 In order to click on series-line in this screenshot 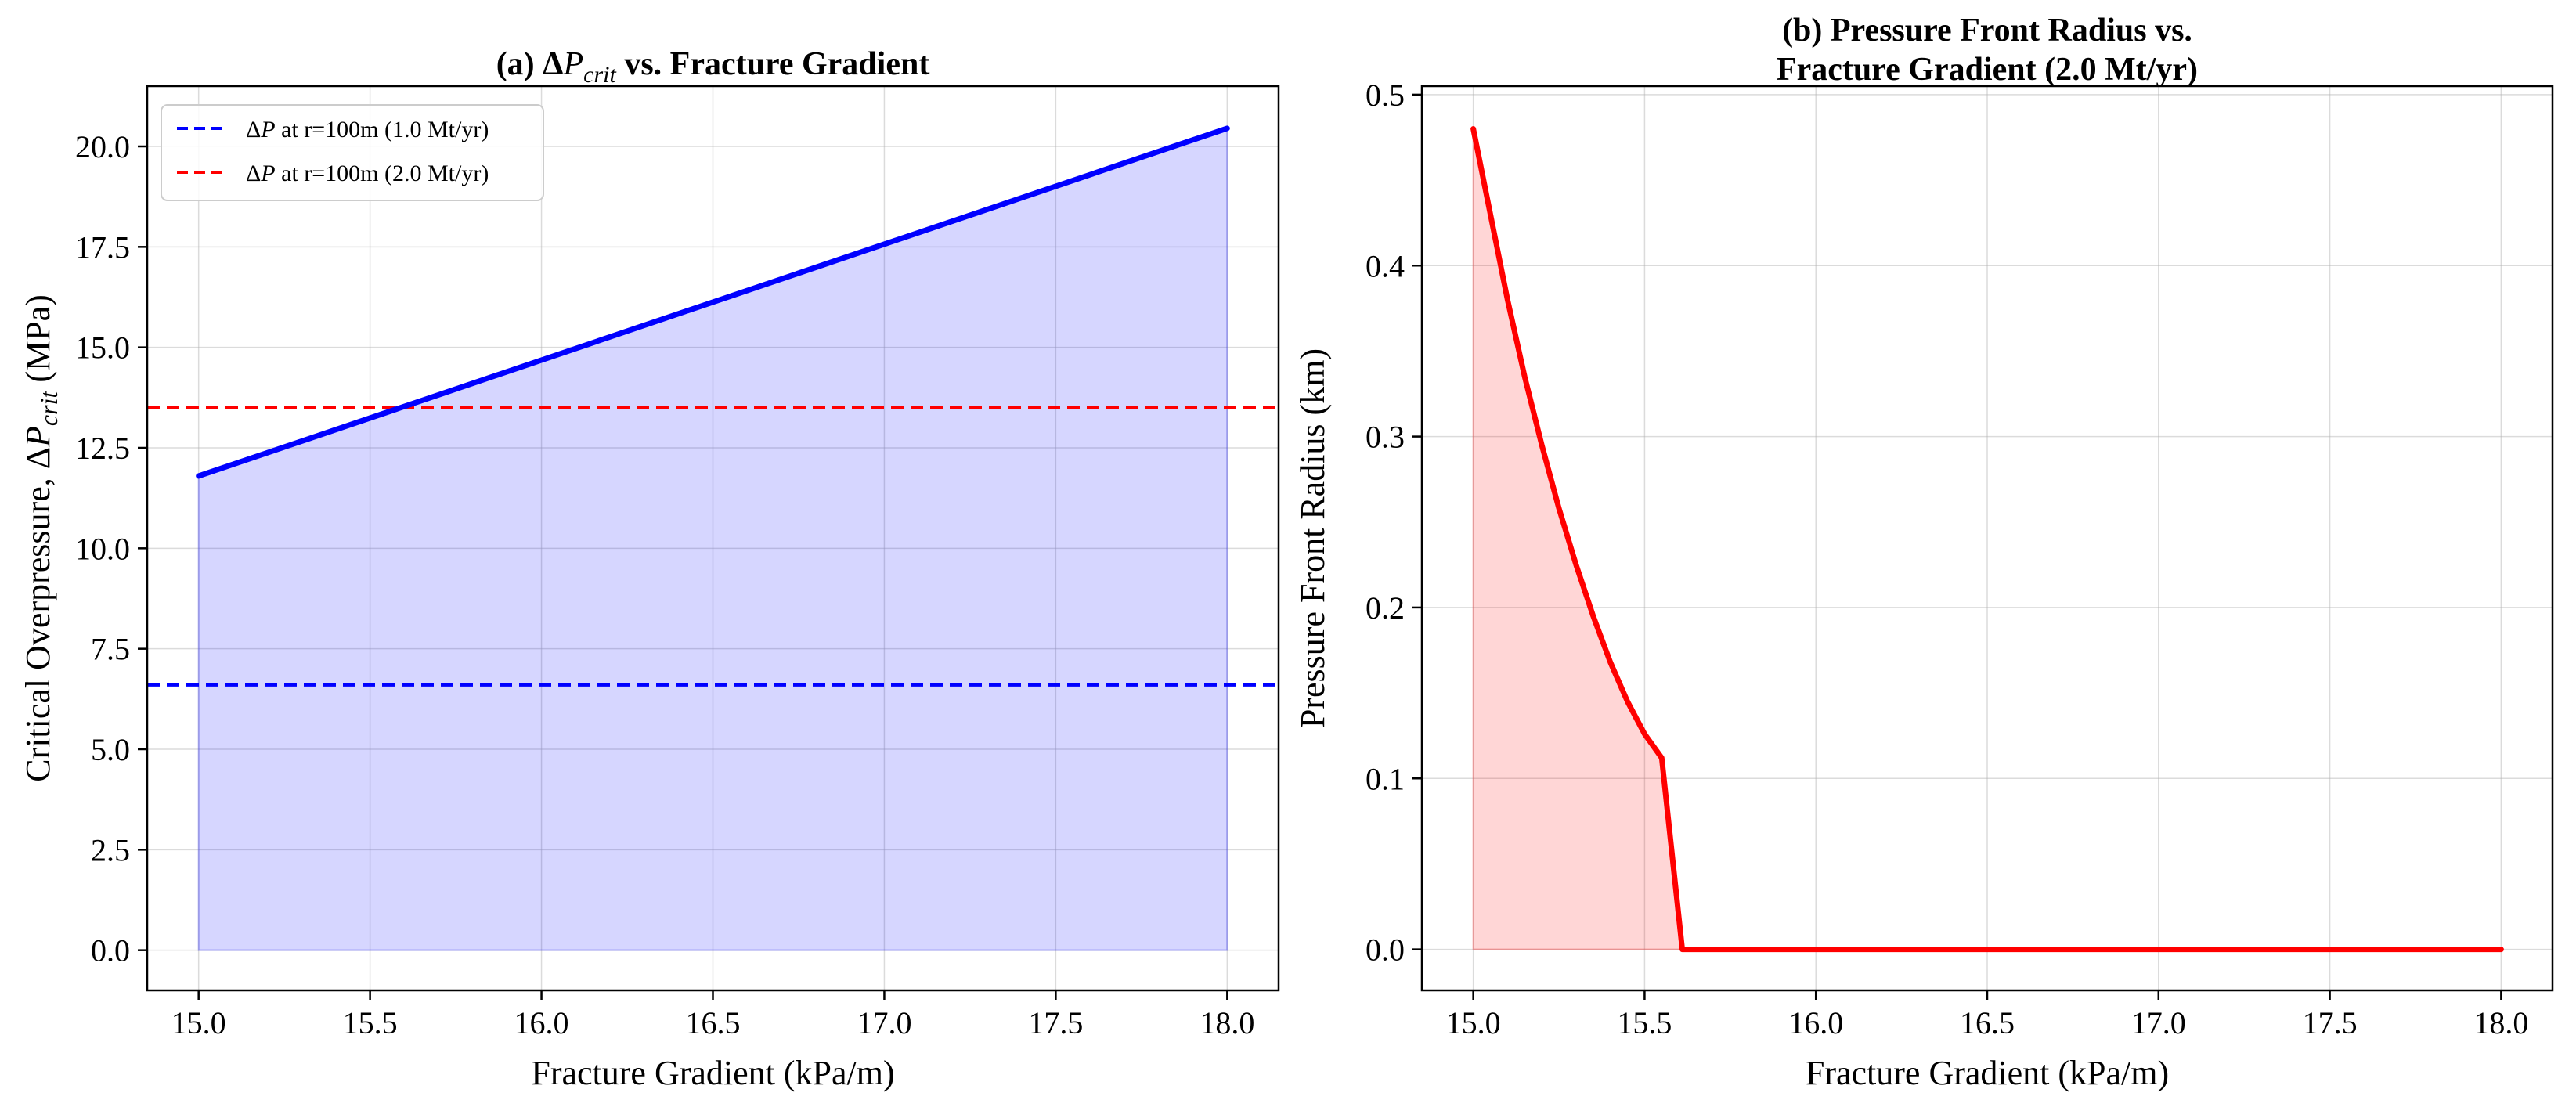, I will do `click(713, 302)`.